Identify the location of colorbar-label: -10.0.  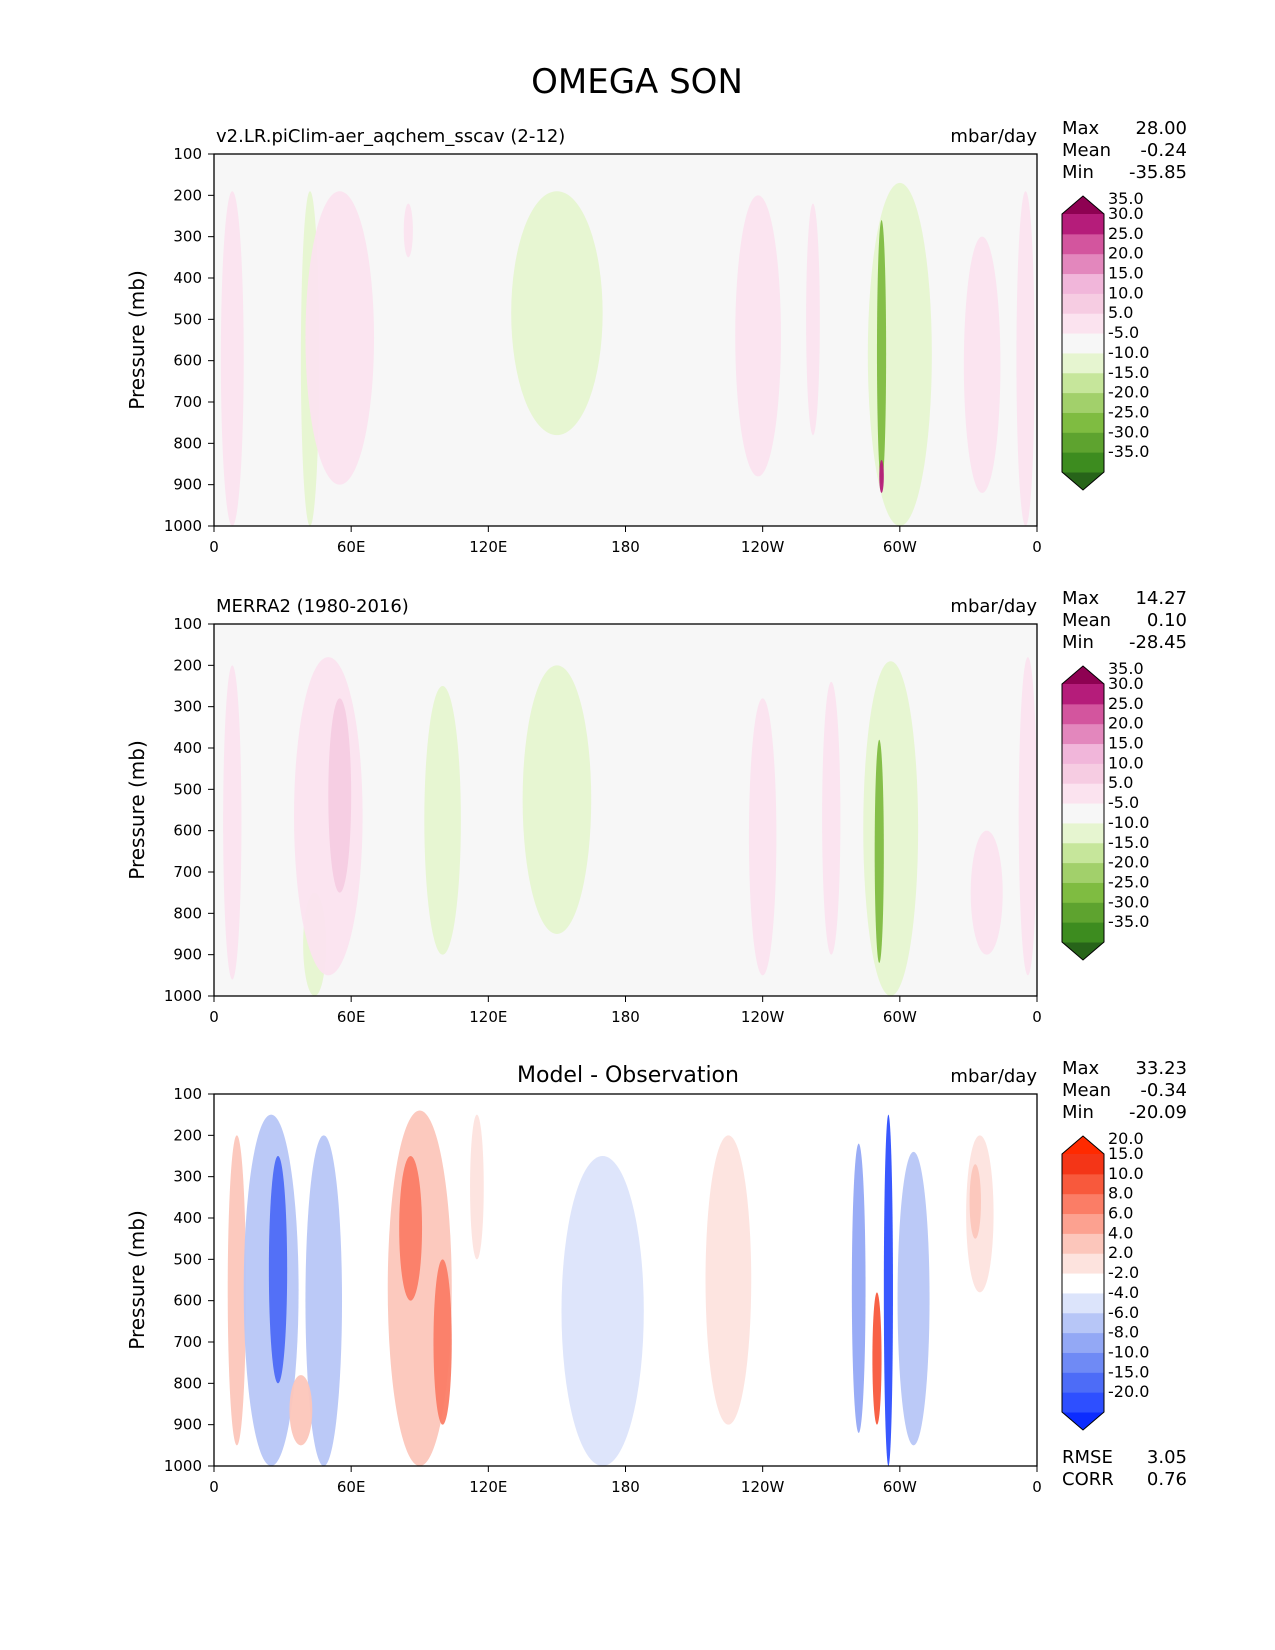
(1128, 822).